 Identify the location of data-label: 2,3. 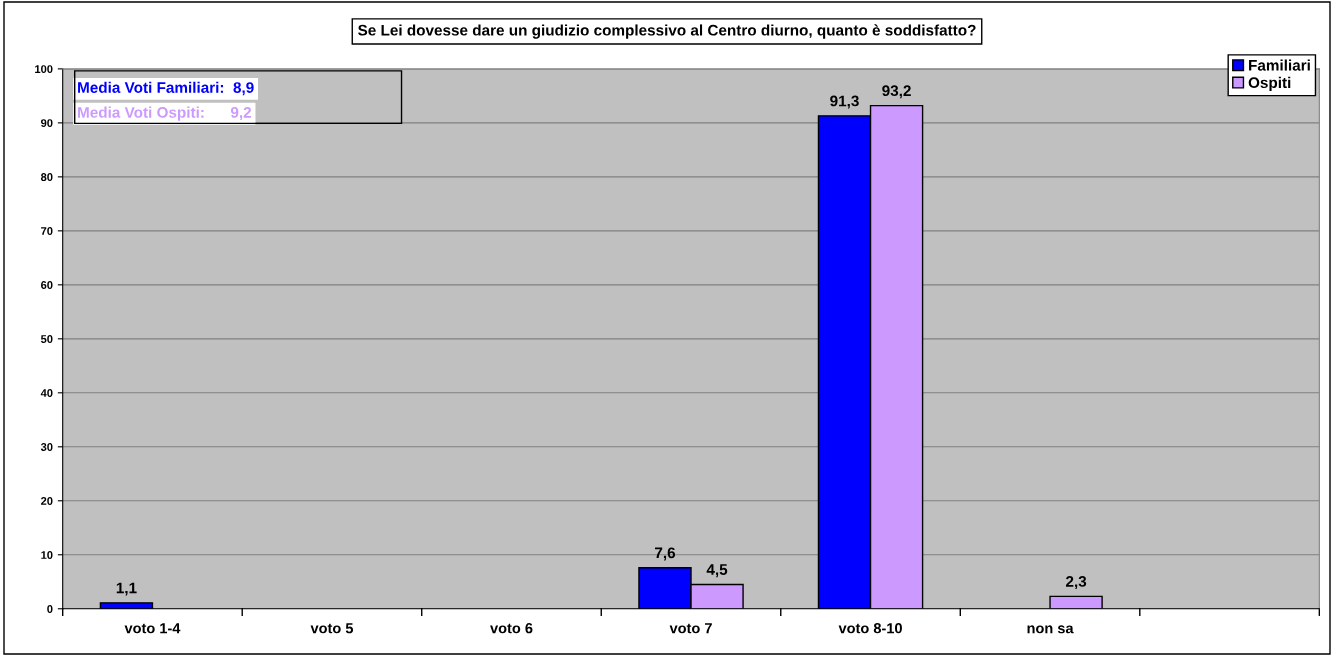
(1076, 583).